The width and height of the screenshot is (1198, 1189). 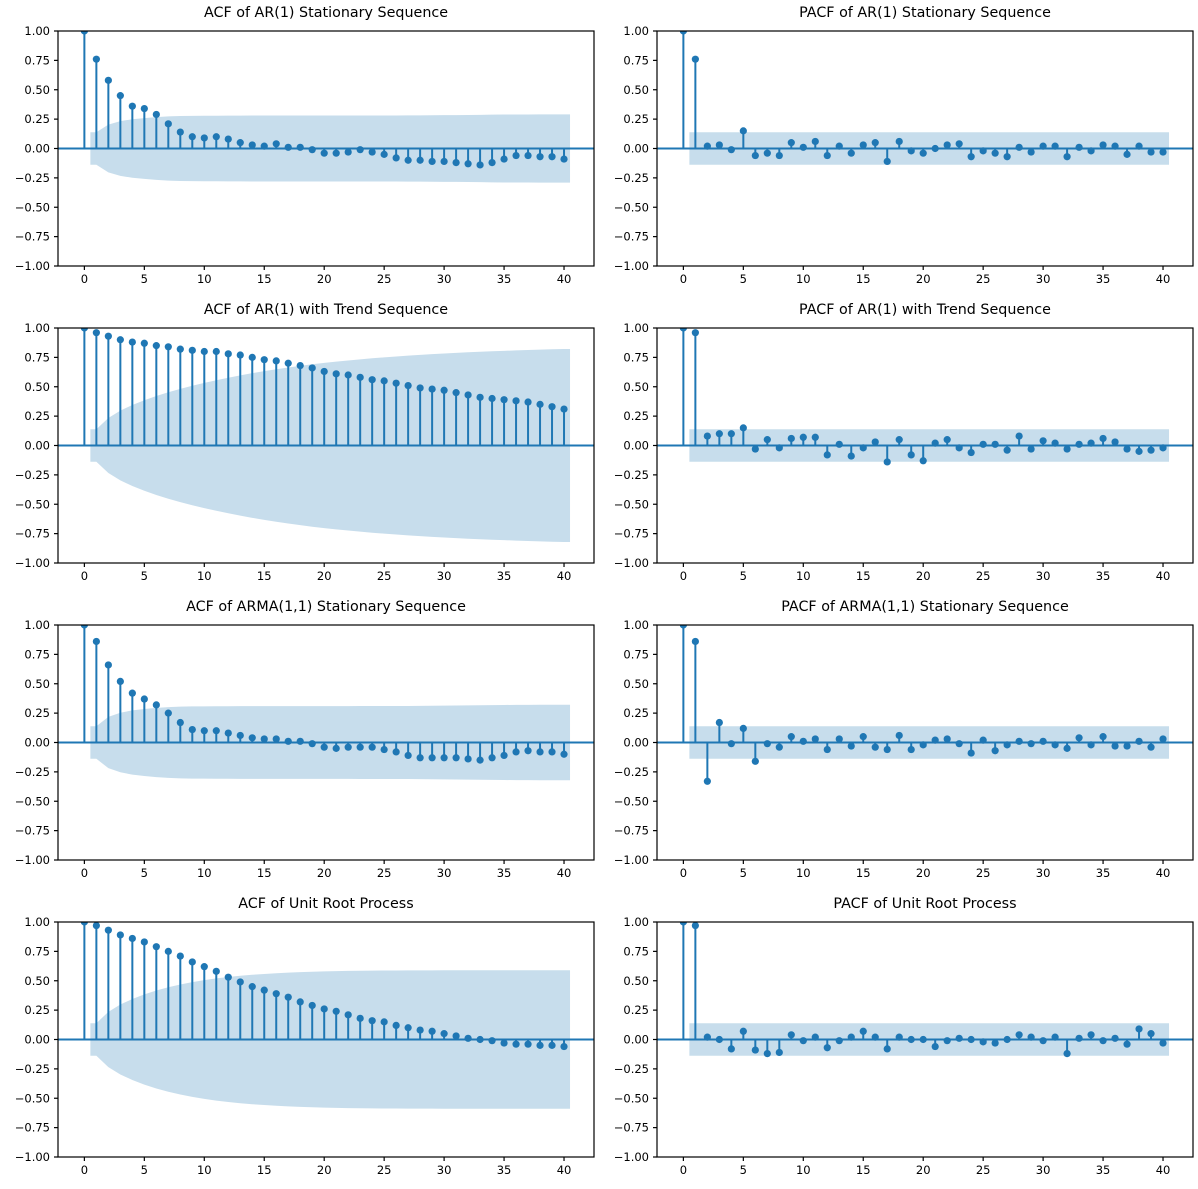 What do you see at coordinates (326, 13) in the screenshot?
I see `chart-title: ACF of AR(1) Stationary Sequence` at bounding box center [326, 13].